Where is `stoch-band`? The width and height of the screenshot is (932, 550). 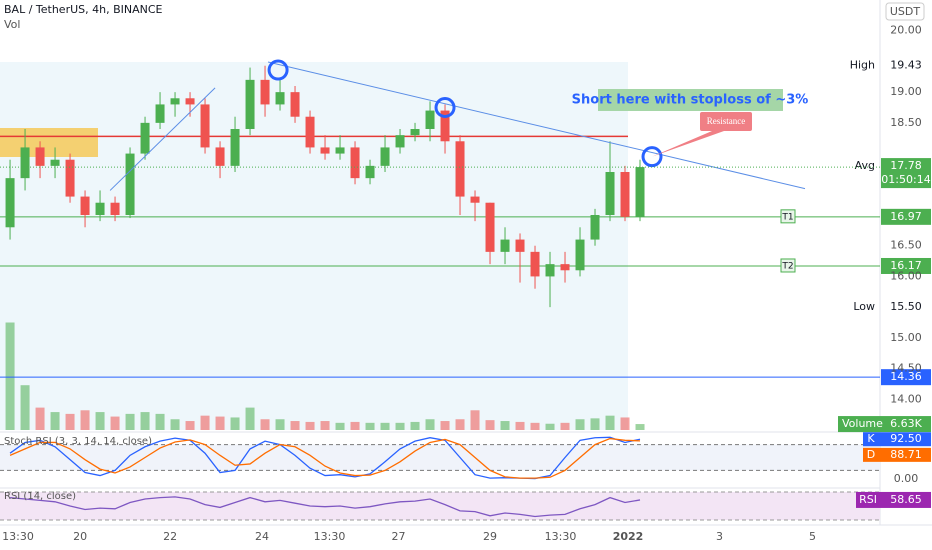
stoch-band is located at coordinates (440, 457).